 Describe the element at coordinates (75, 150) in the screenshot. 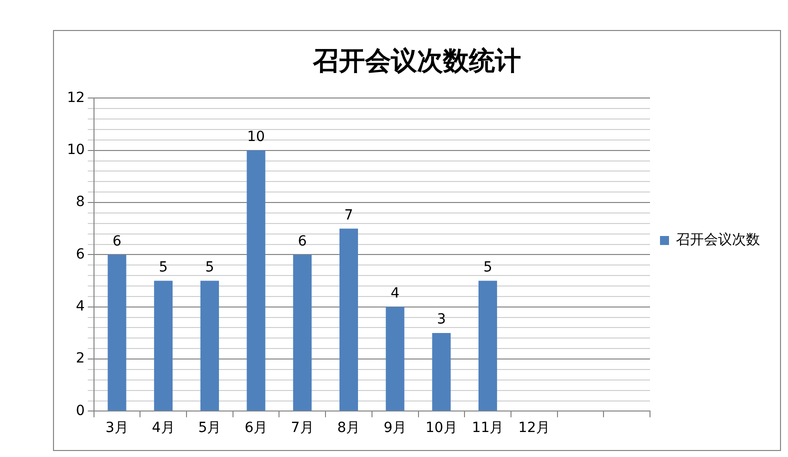

I see `y-tick-label: 10` at that location.